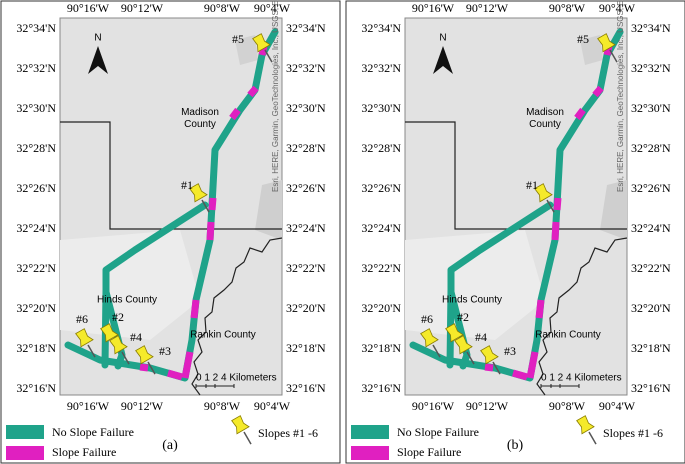 Image resolution: width=685 pixels, height=464 pixels. What do you see at coordinates (238, 39) in the screenshot?
I see `slope-label: #5` at bounding box center [238, 39].